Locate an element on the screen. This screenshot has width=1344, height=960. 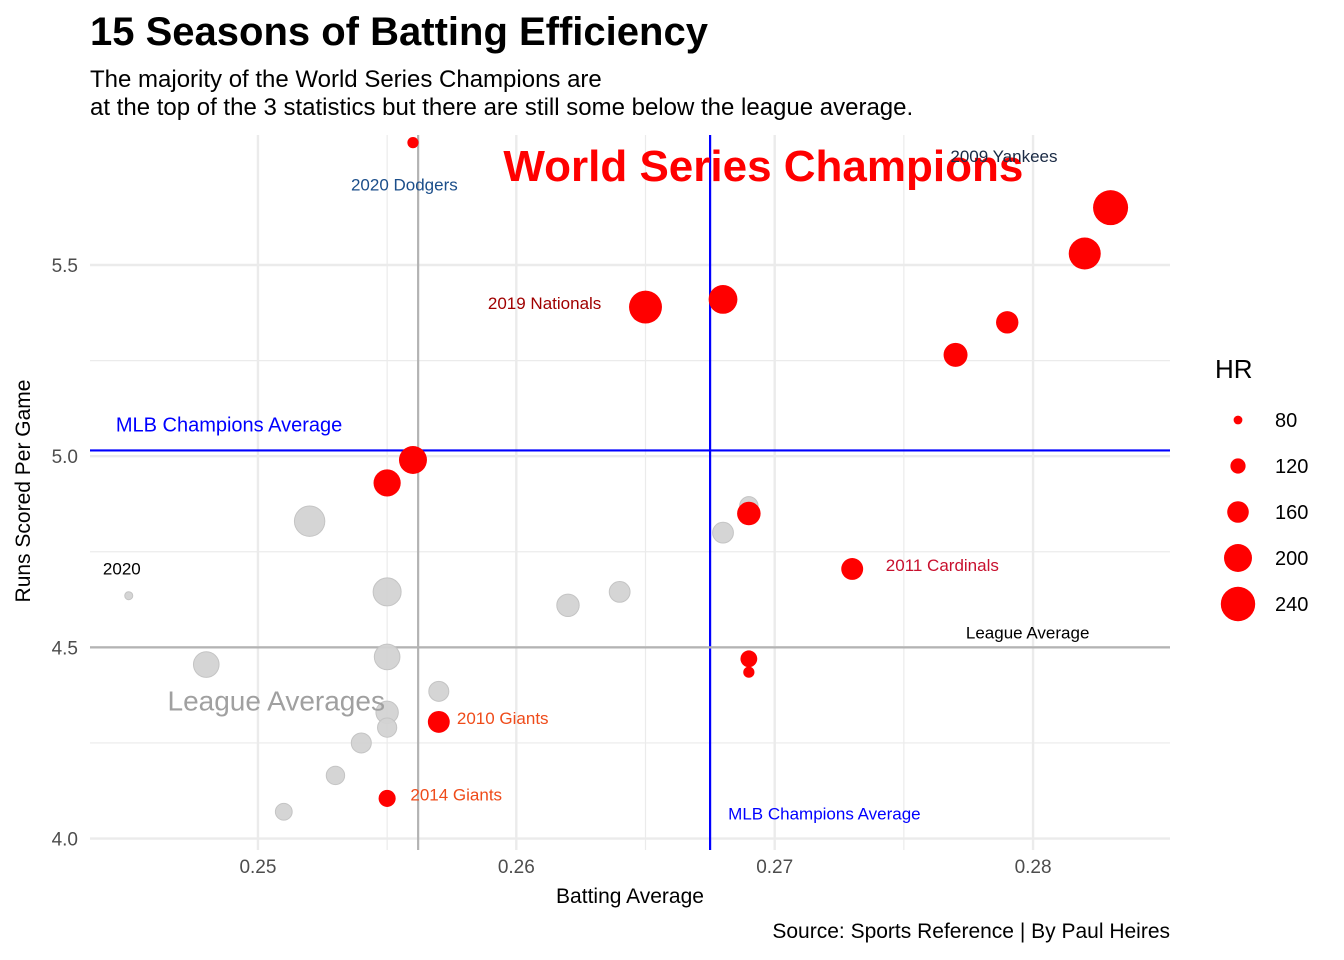
annotation-label: 2010 Giants is located at coordinates (503, 718).